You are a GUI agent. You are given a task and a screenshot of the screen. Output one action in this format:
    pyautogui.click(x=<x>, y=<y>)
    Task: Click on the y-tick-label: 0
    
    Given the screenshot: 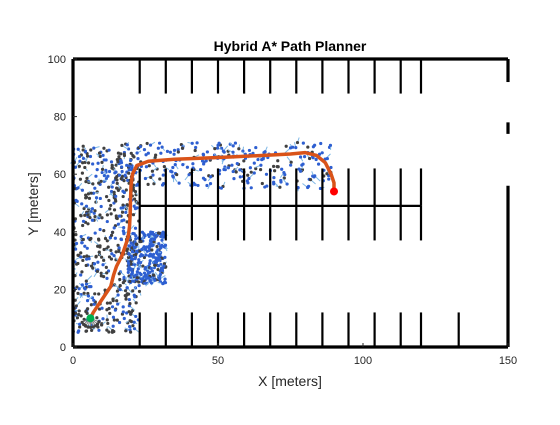 What is the action you would take?
    pyautogui.click(x=63, y=348)
    